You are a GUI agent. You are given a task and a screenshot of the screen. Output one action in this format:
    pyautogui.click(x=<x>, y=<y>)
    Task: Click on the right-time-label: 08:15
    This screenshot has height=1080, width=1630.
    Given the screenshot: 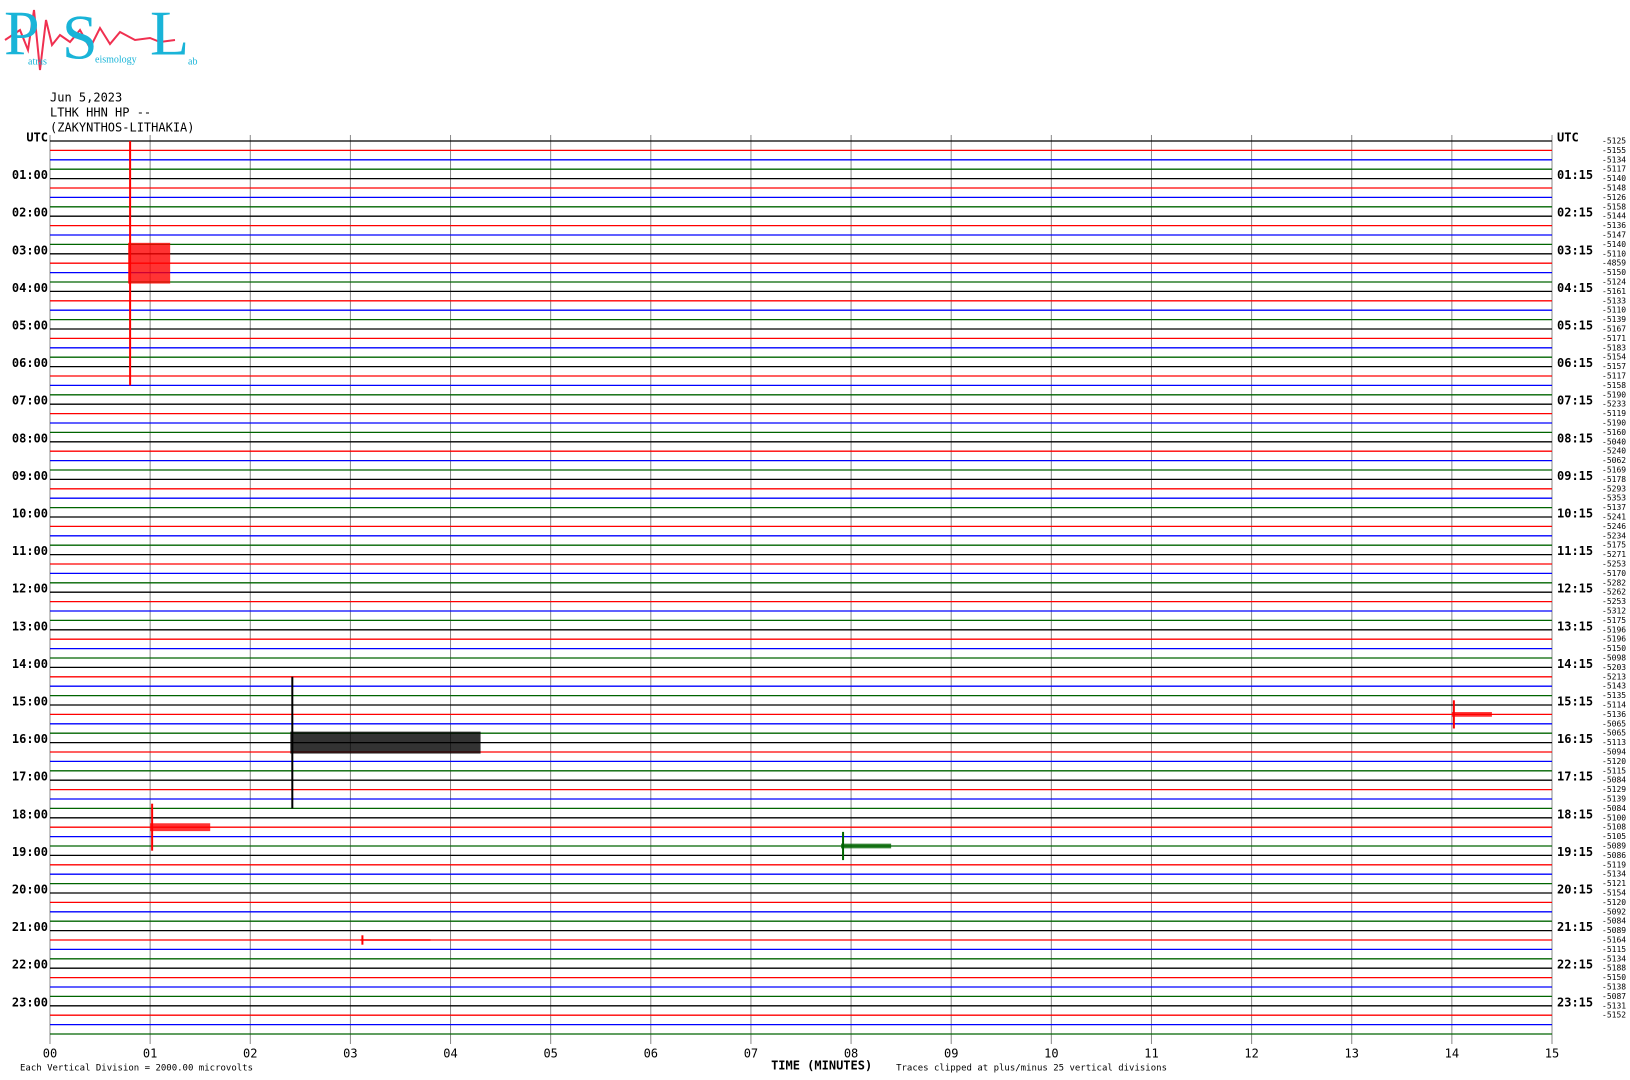 What is the action you would take?
    pyautogui.click(x=1575, y=438)
    